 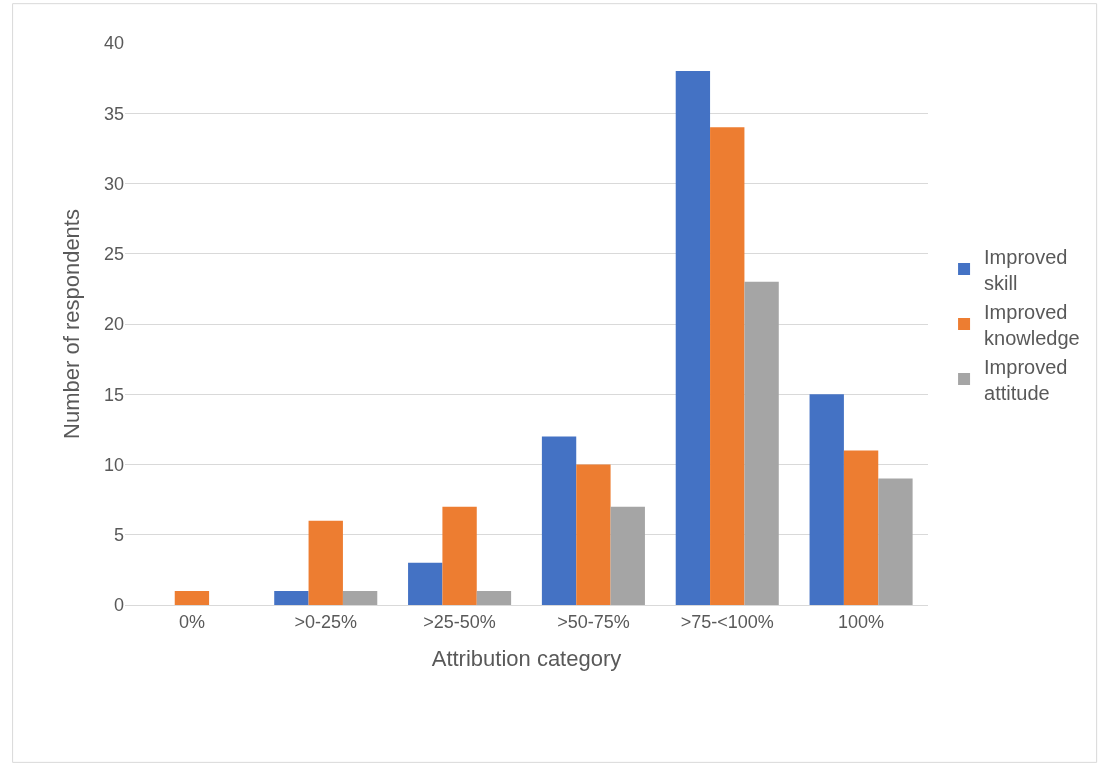 I want to click on x-tick-label: >0-25%, so click(x=326, y=621).